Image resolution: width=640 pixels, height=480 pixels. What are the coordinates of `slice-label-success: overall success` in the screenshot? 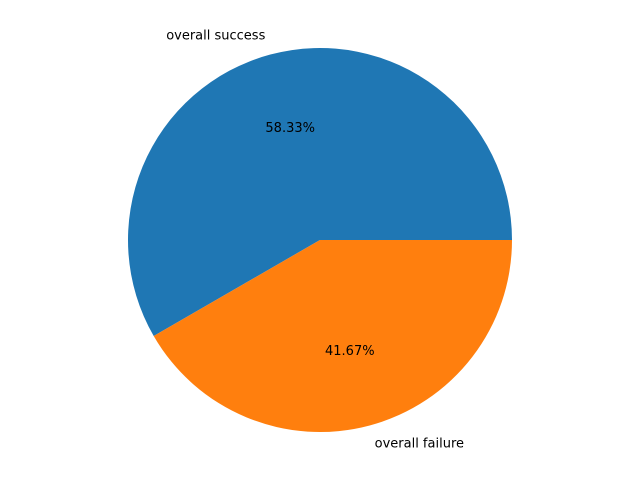 It's located at (215, 35).